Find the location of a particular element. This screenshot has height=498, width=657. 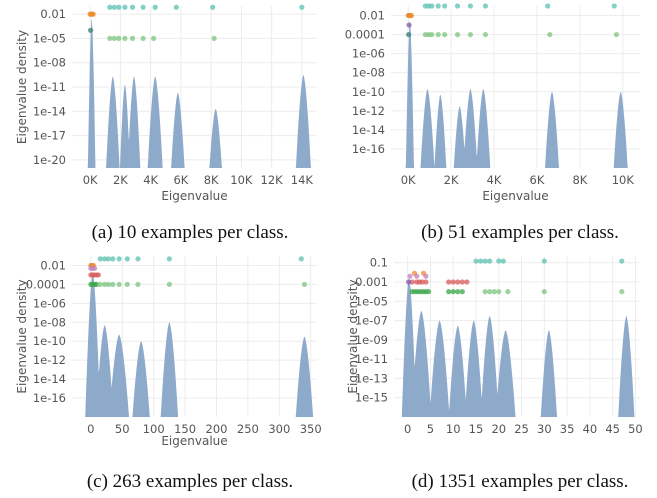

y-tick-label: 1e-20 is located at coordinates (49, 160).